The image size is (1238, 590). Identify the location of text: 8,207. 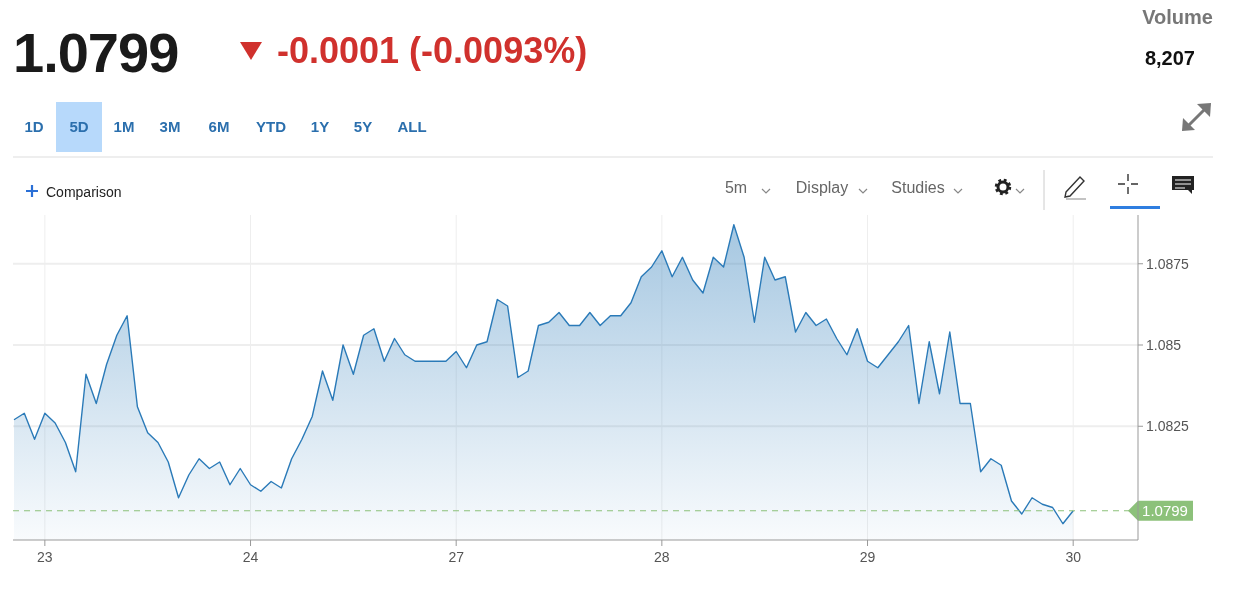
(1169, 58).